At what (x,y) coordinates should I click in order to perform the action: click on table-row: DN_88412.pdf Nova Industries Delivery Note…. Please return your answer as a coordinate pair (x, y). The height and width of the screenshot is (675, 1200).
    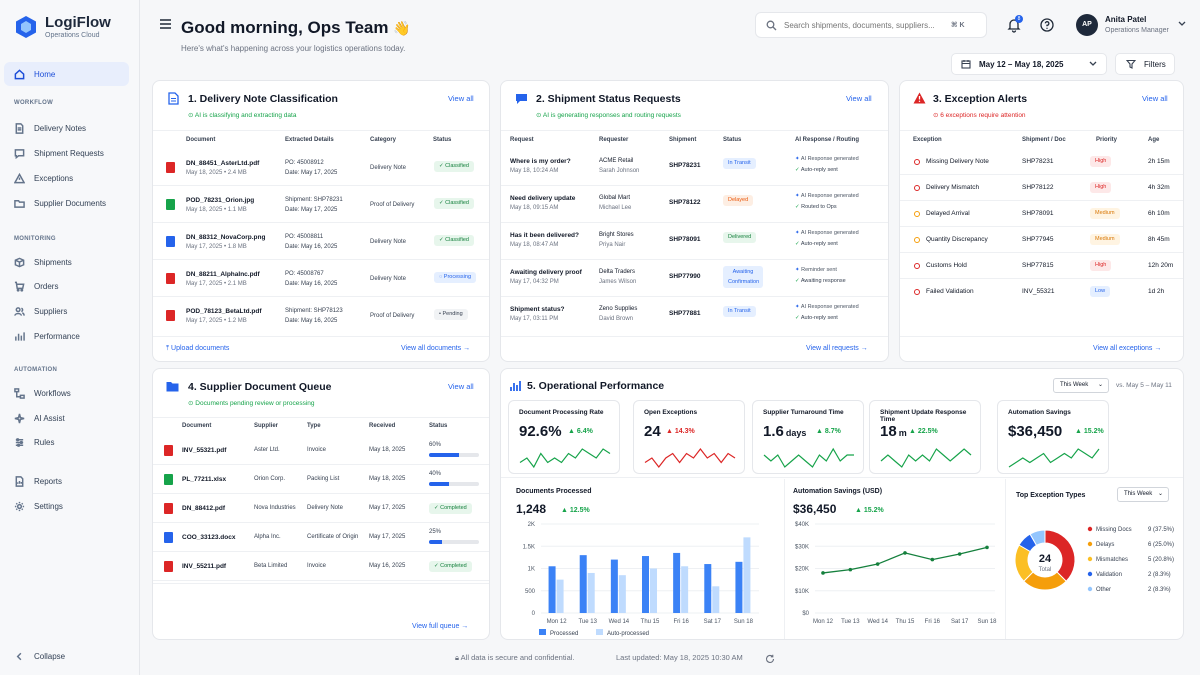
    Looking at the image, I should click on (321, 508).